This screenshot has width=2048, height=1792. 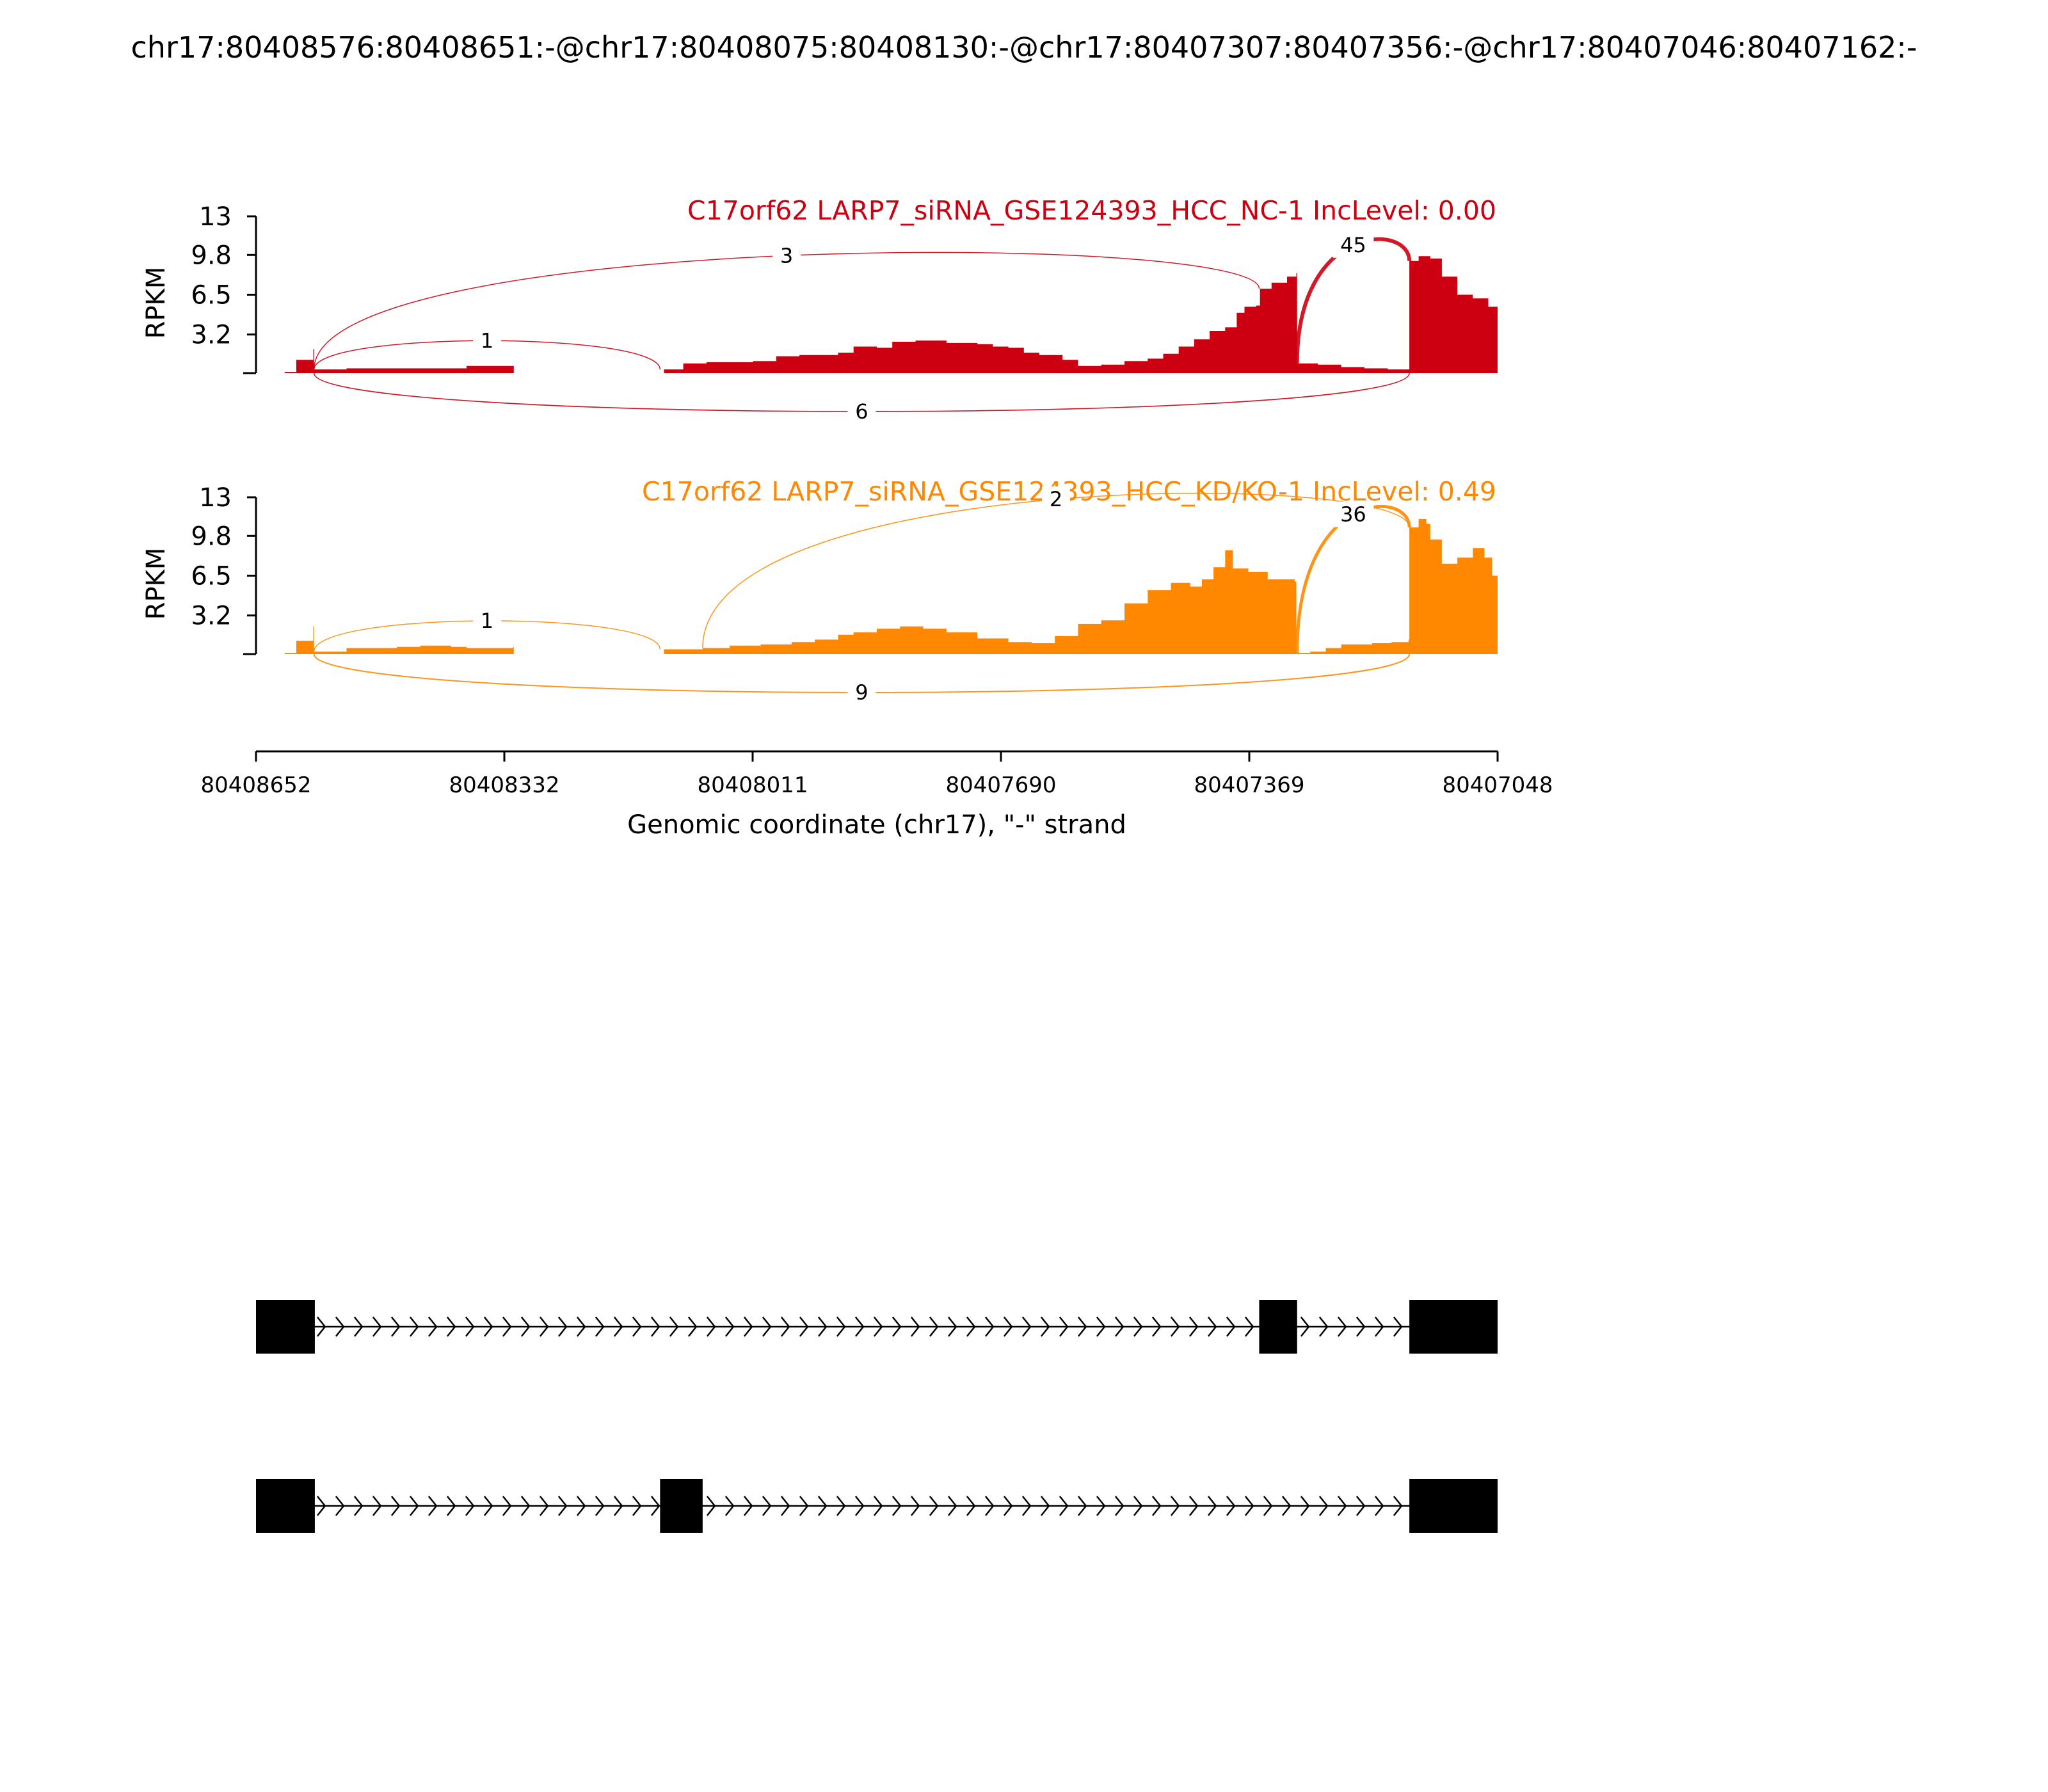 What do you see at coordinates (877, 1416) in the screenshot?
I see `isoform-track` at bounding box center [877, 1416].